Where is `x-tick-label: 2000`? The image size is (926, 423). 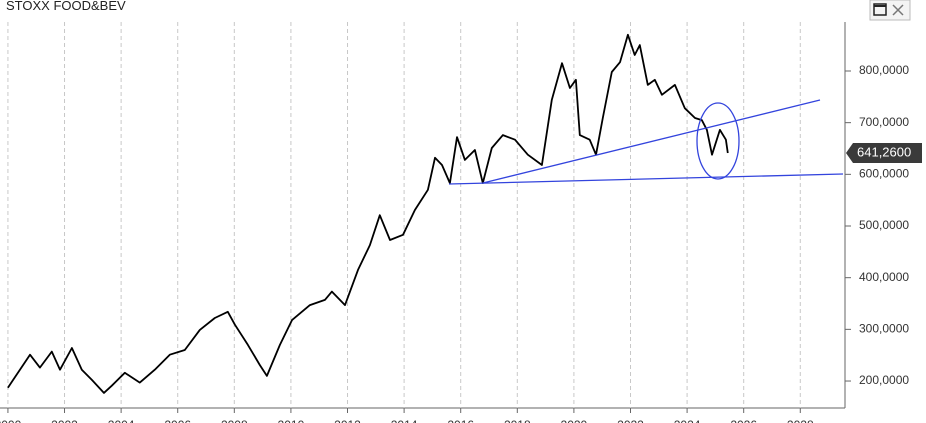
x-tick-label: 2000 is located at coordinates (11, 420).